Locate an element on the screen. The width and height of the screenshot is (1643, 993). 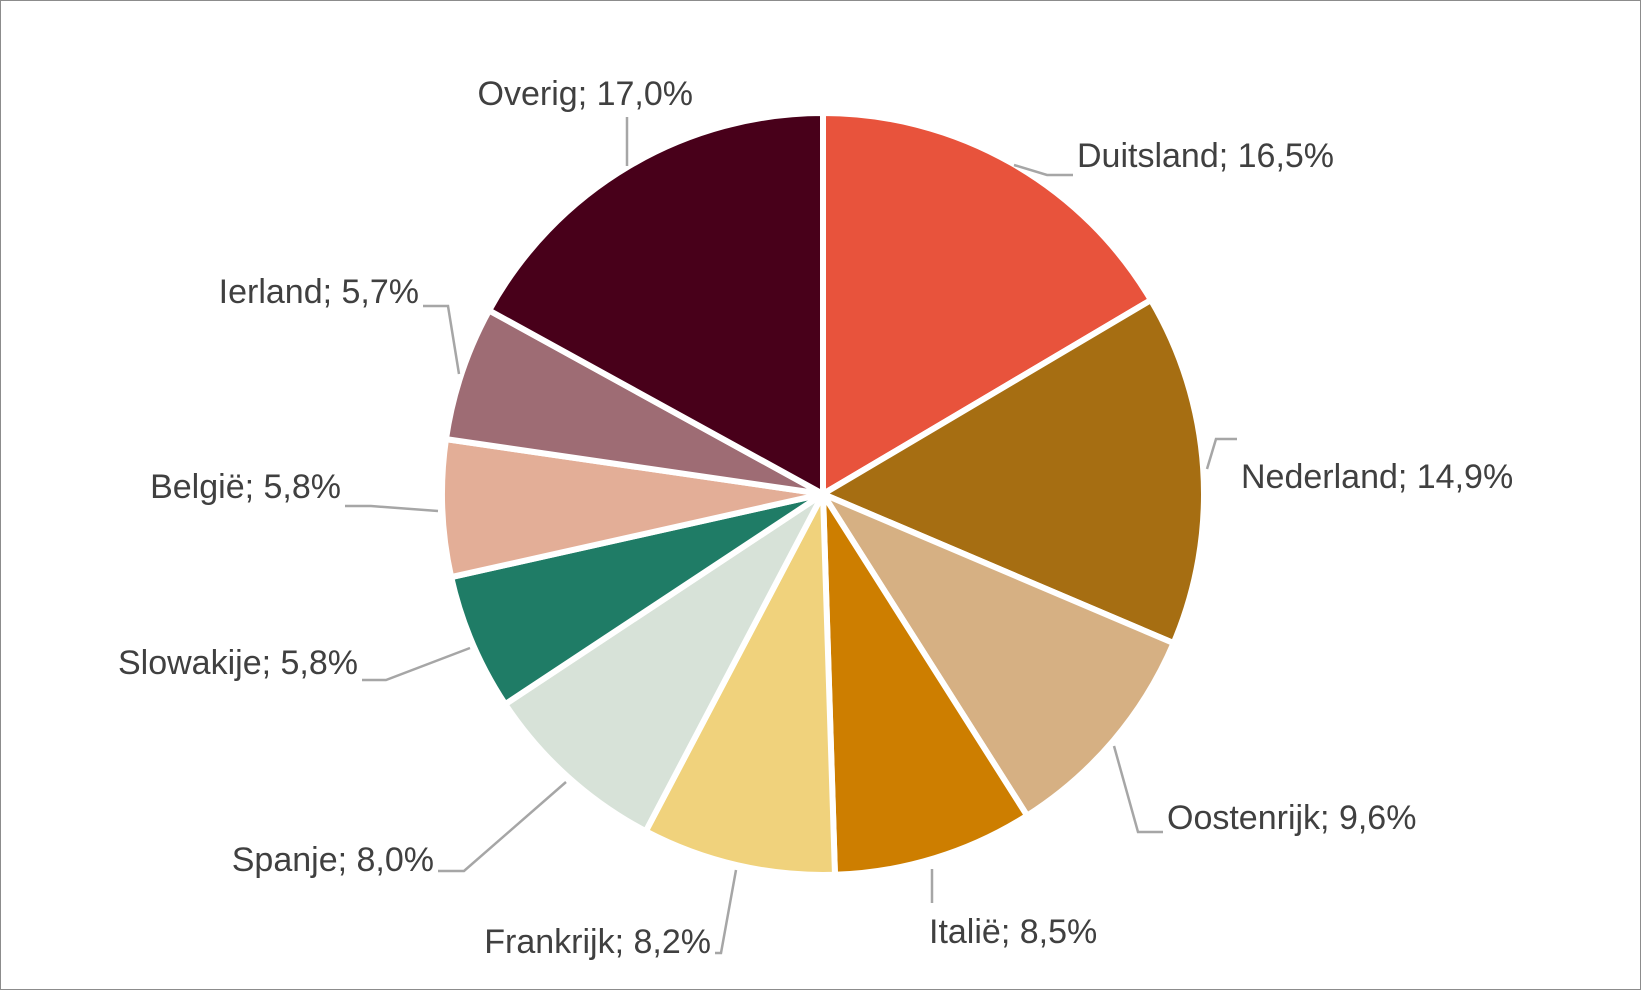
pie-slice-frankrijk is located at coordinates (740, 680).